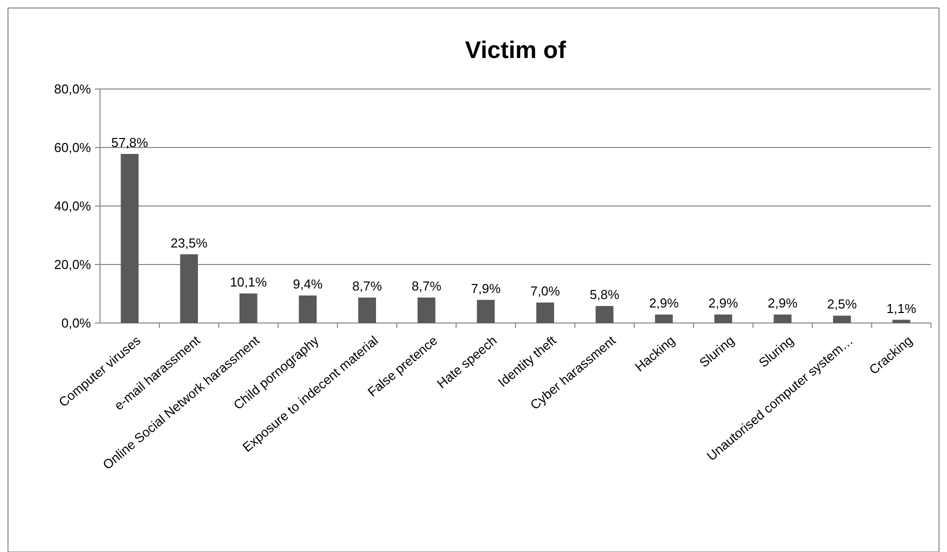 The height and width of the screenshot is (552, 947). I want to click on y-tick-label: 80,0%, so click(73, 89).